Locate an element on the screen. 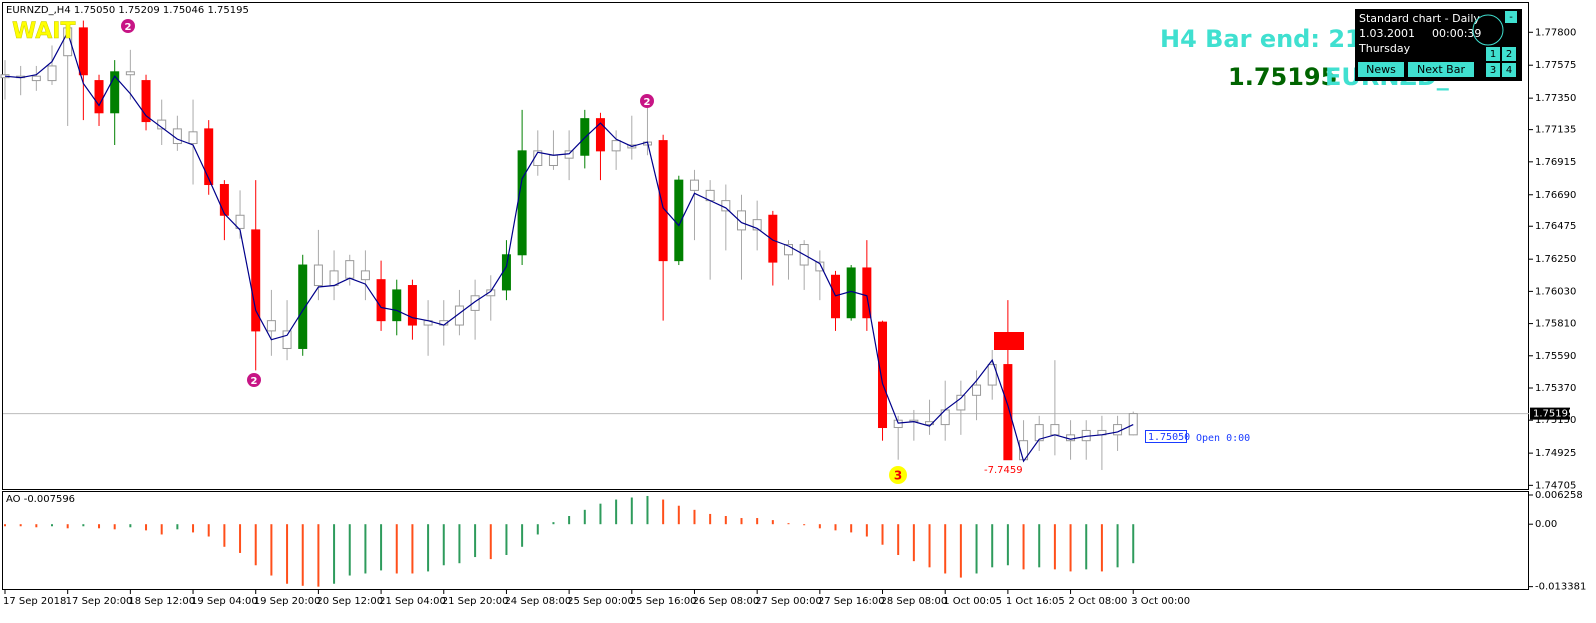 This screenshot has height=623, width=1596. x-tick-label: 20 Sep 12:00 is located at coordinates (349, 601).